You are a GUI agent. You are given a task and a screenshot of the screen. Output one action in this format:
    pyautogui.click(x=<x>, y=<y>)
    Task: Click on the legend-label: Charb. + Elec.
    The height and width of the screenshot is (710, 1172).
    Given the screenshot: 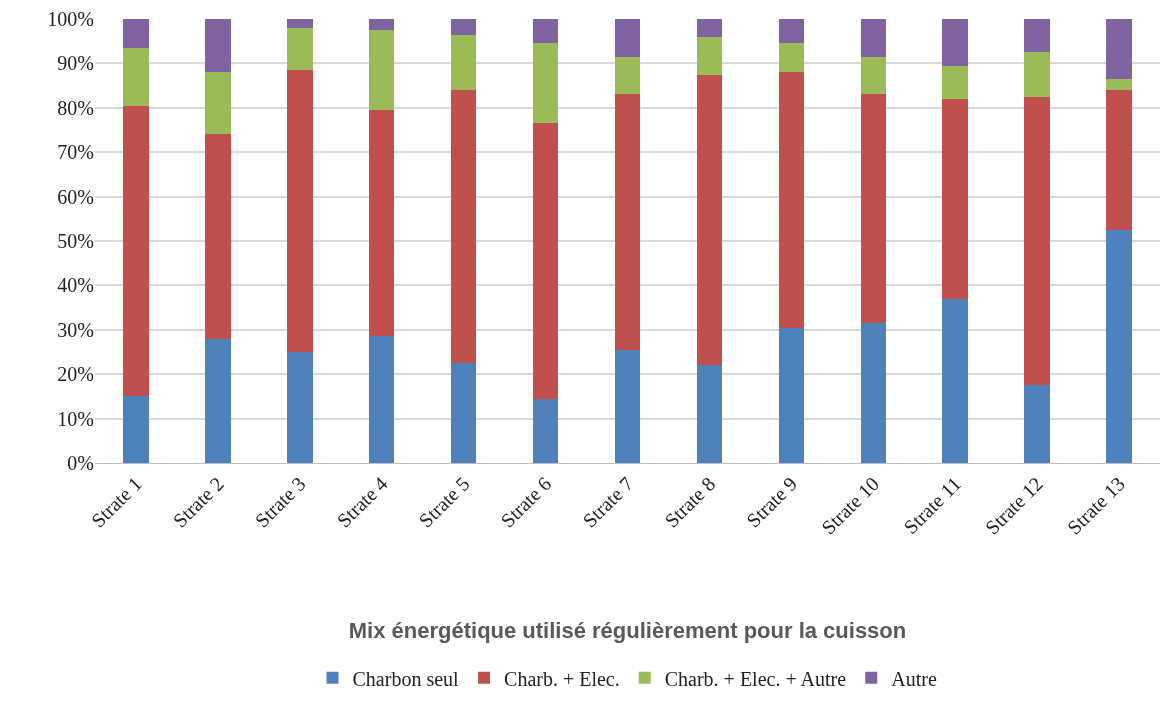 What is the action you would take?
    pyautogui.click(x=562, y=678)
    